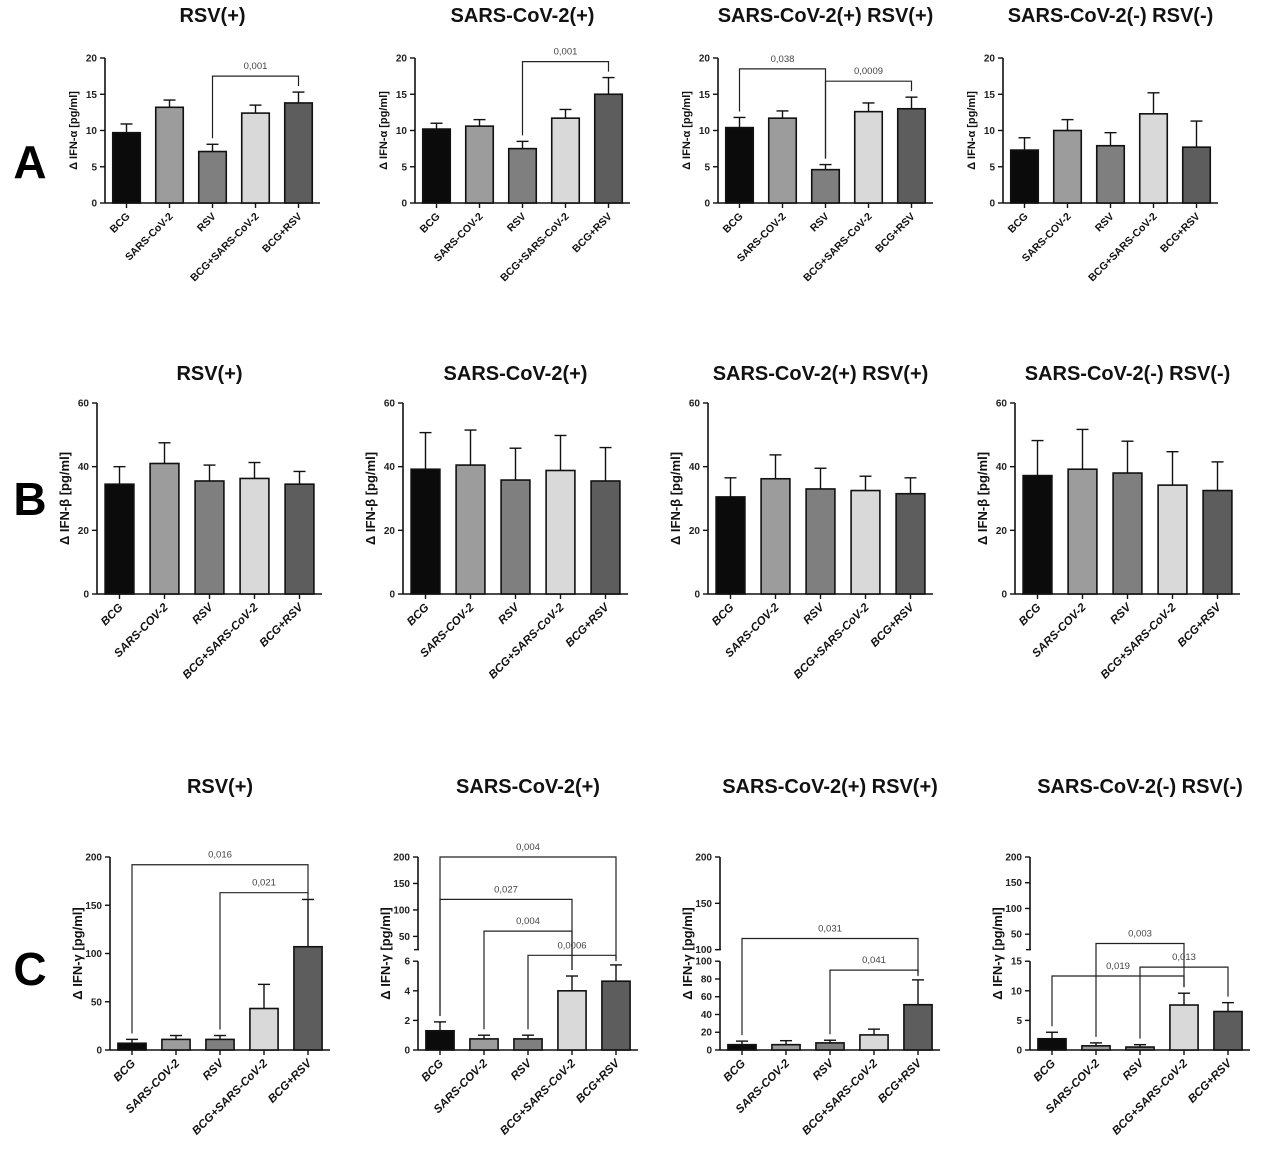  Describe the element at coordinates (1118, 966) in the screenshot. I see `p-value-label: 0,019` at that location.